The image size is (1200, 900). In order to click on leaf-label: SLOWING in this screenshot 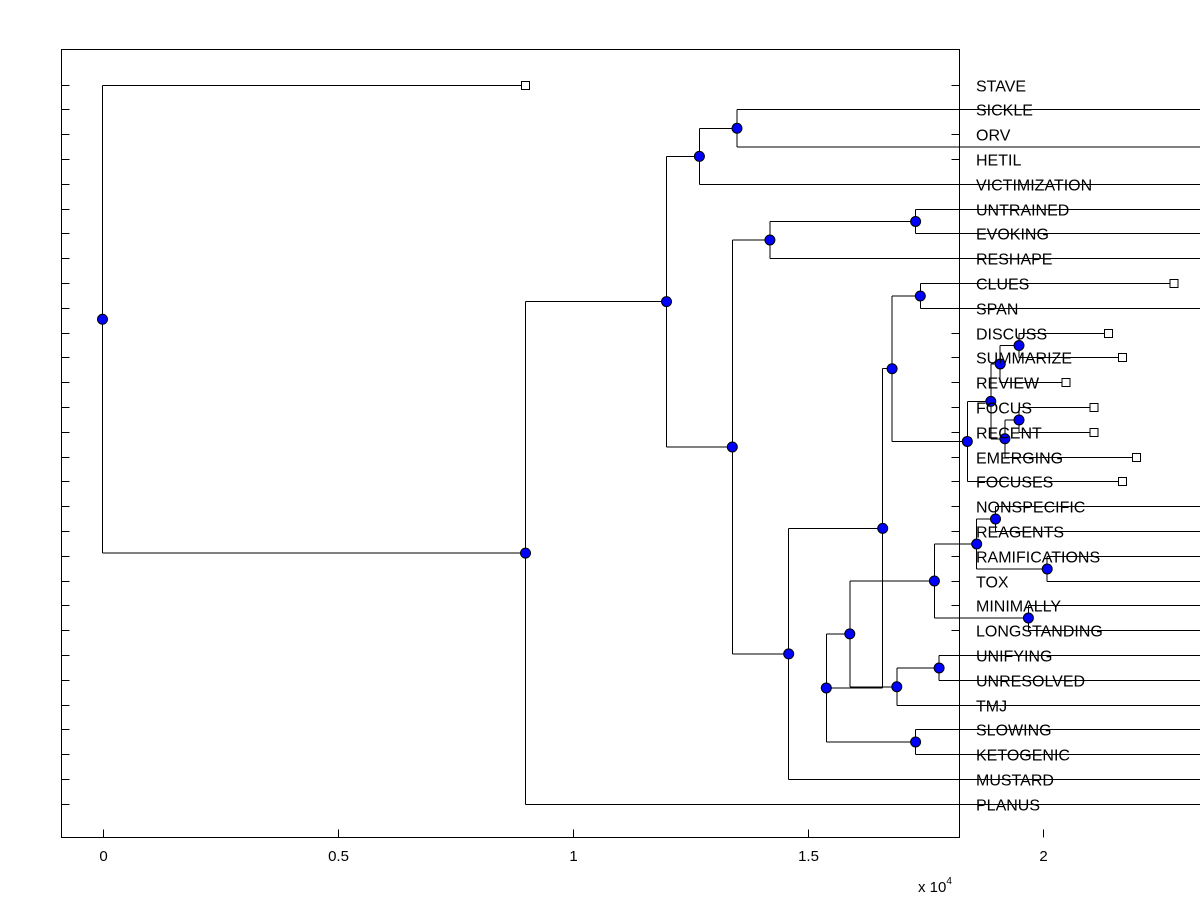, I will do `click(1014, 731)`.